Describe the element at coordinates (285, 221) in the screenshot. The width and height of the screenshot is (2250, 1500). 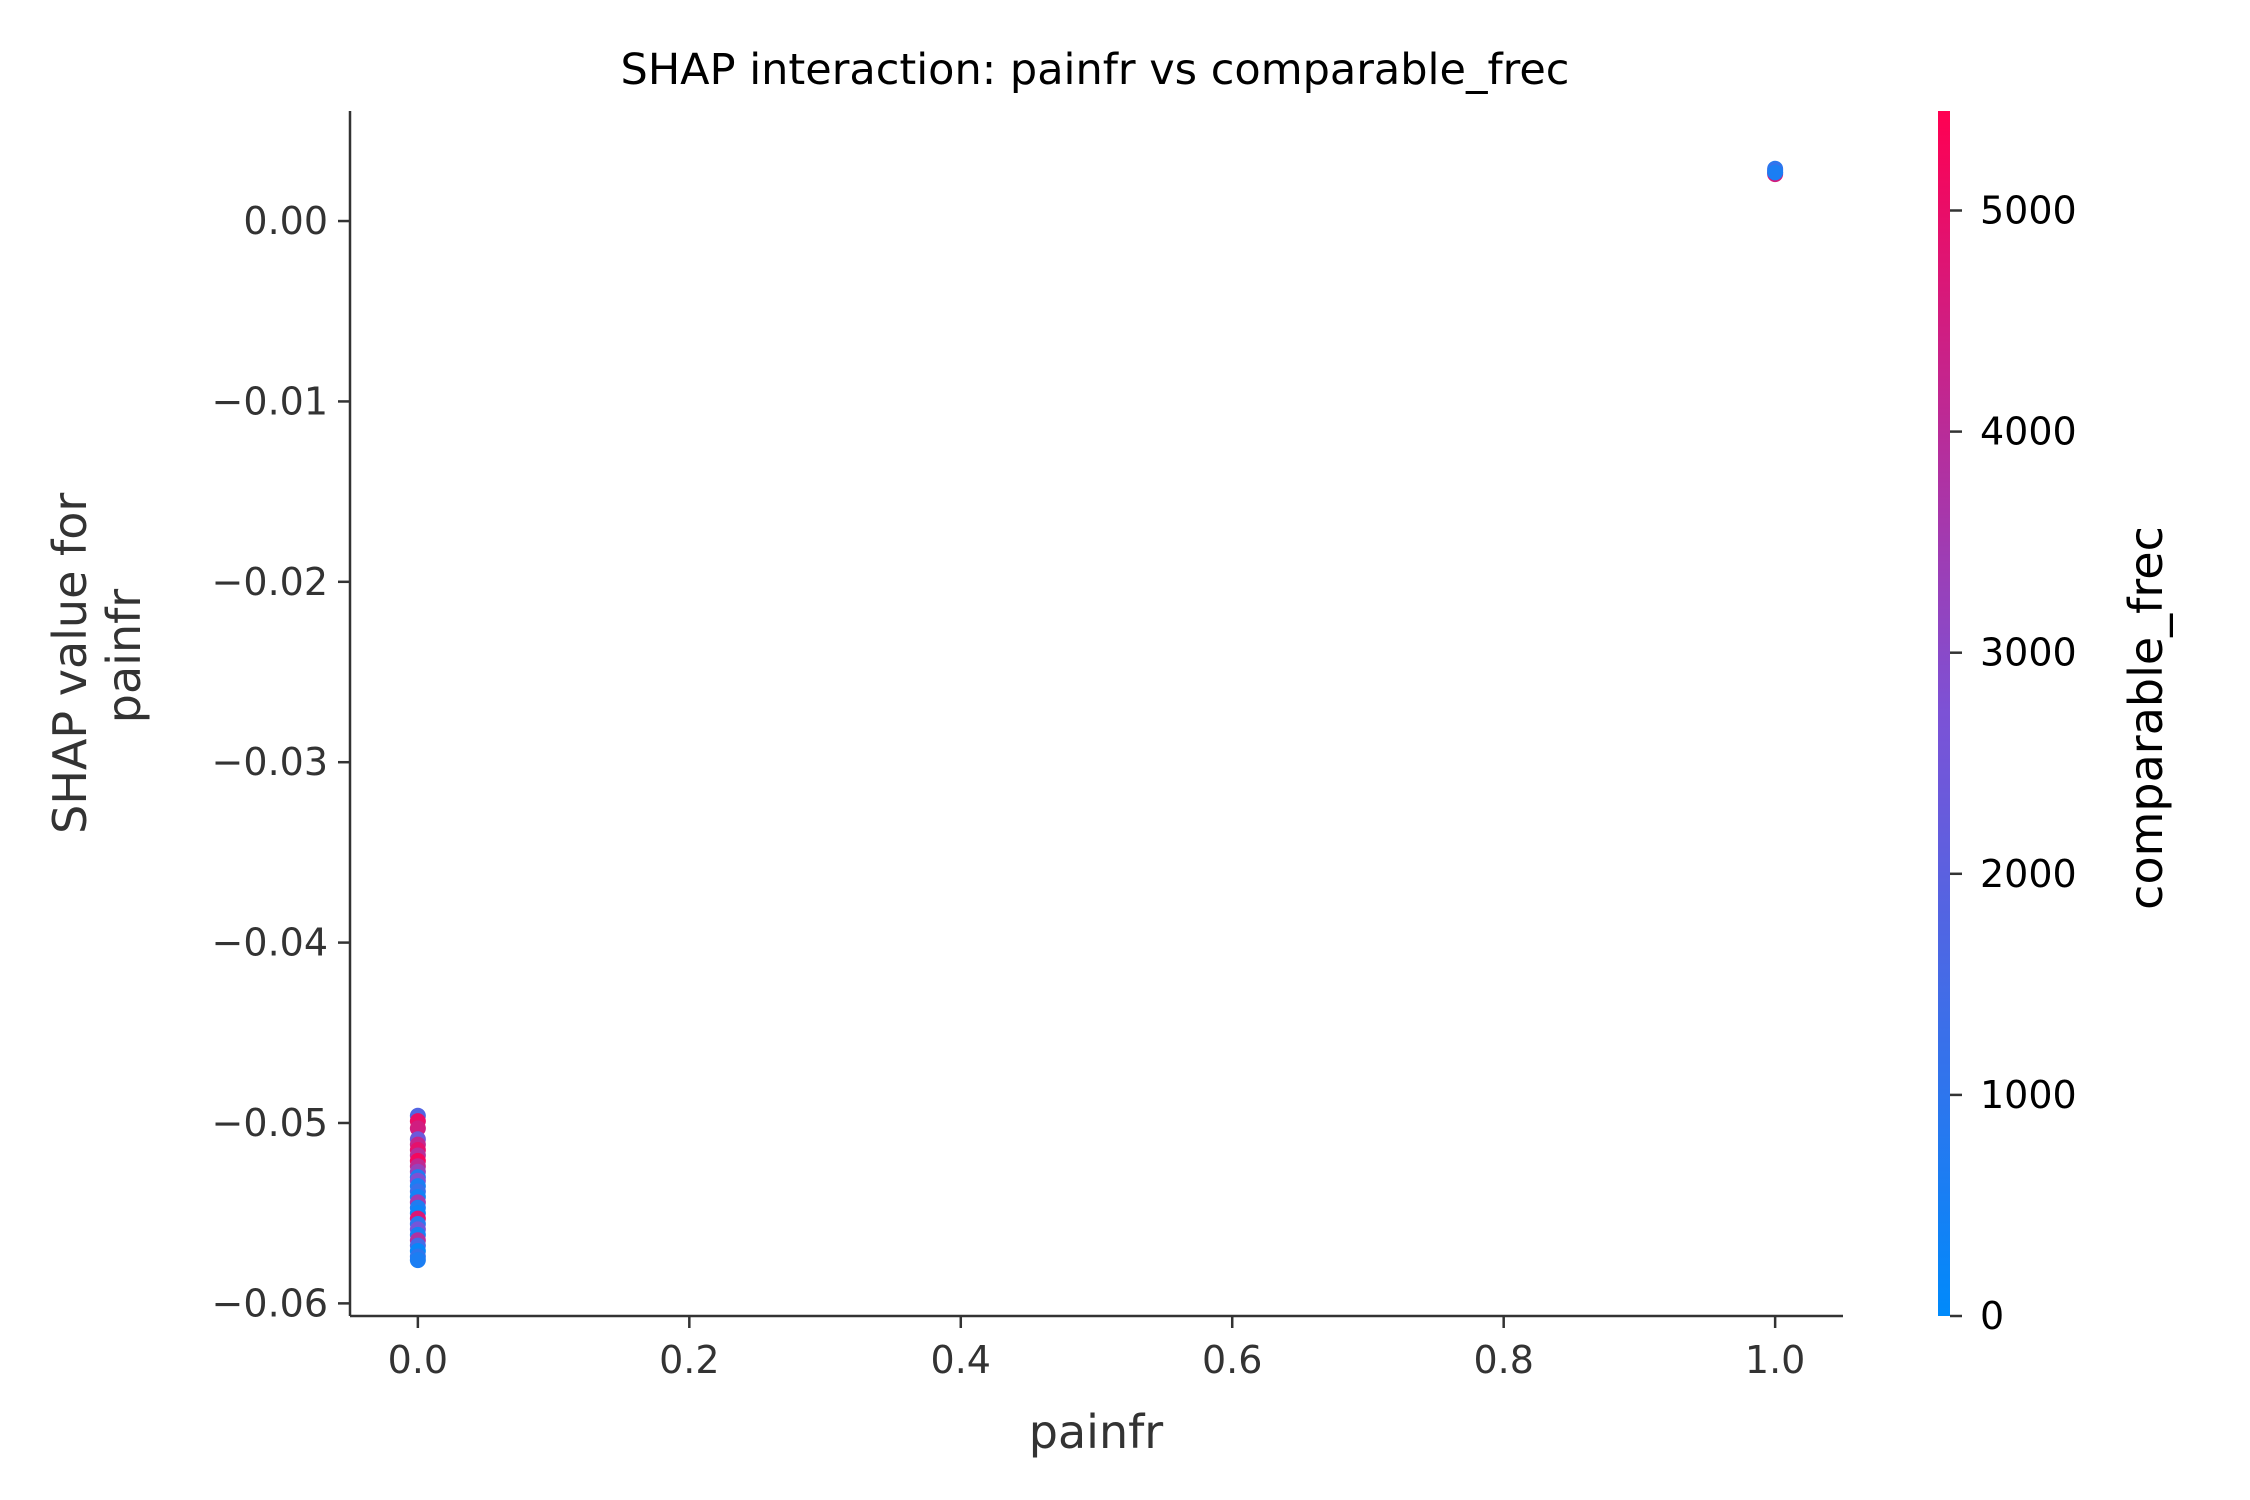
I see `y-tick-label: 0.00` at that location.